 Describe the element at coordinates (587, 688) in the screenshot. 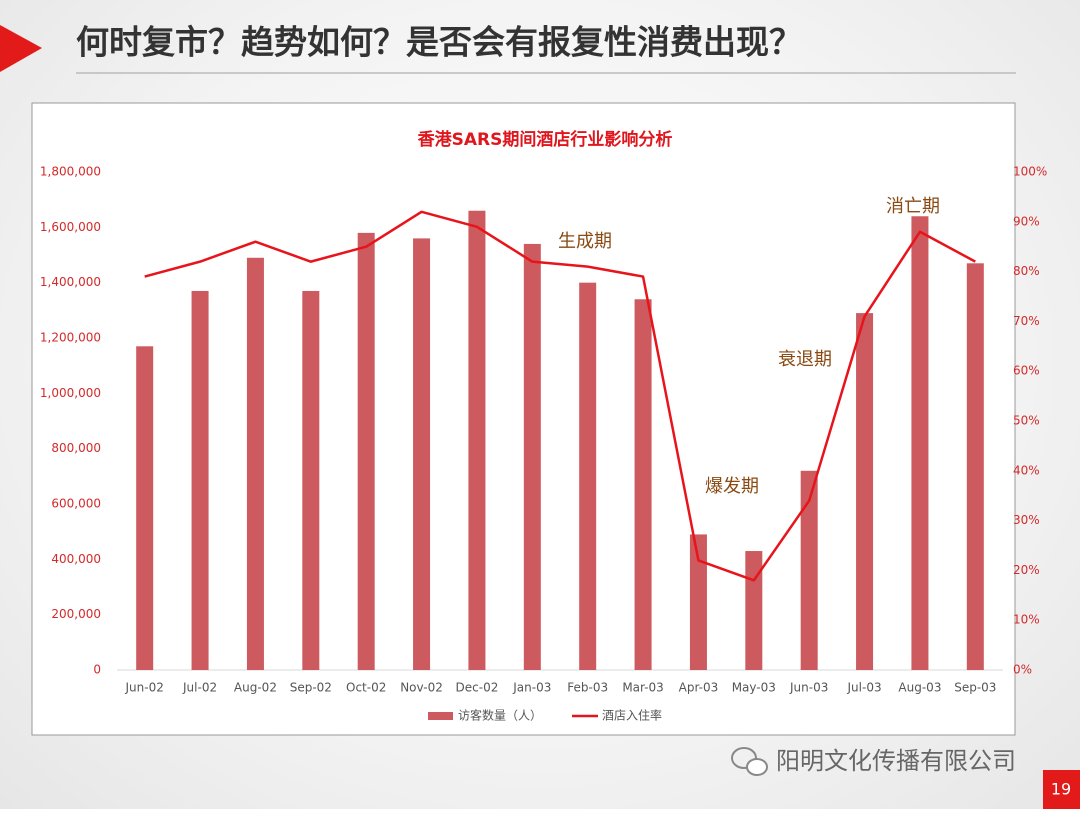

I see `x-tick-label: Feb-03` at that location.